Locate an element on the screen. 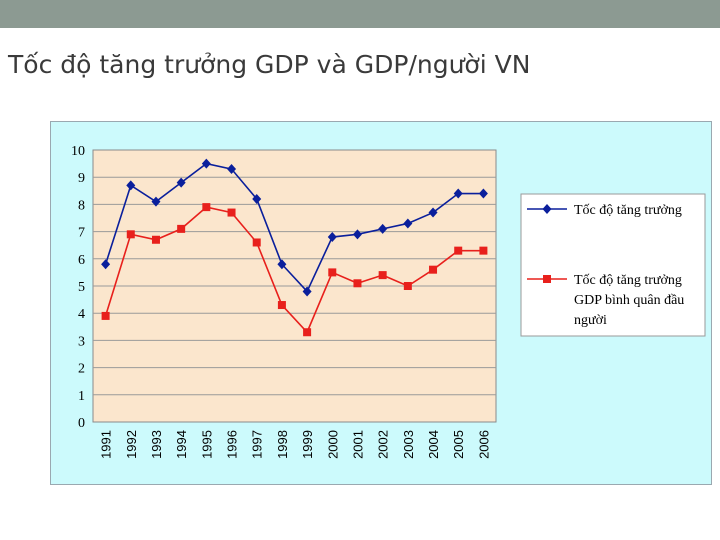  y-tick-label: 2 is located at coordinates (81, 369).